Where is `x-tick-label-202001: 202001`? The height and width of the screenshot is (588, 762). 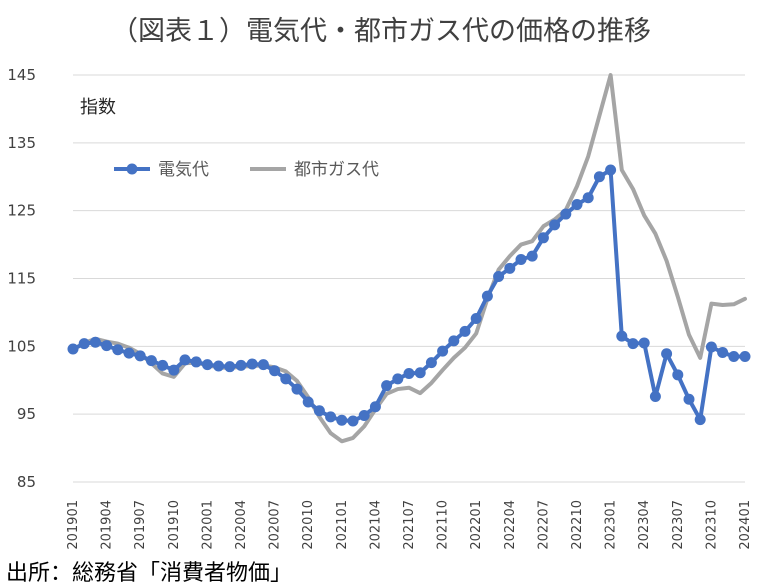 x-tick-label-202001: 202001 is located at coordinates (207, 525).